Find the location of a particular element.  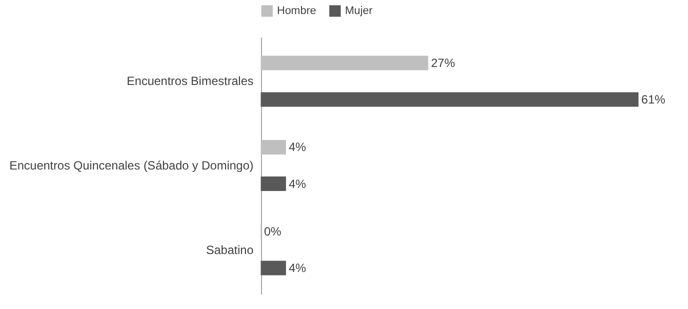

y-tick-label: Encuentros Bimestrales is located at coordinates (190, 81).